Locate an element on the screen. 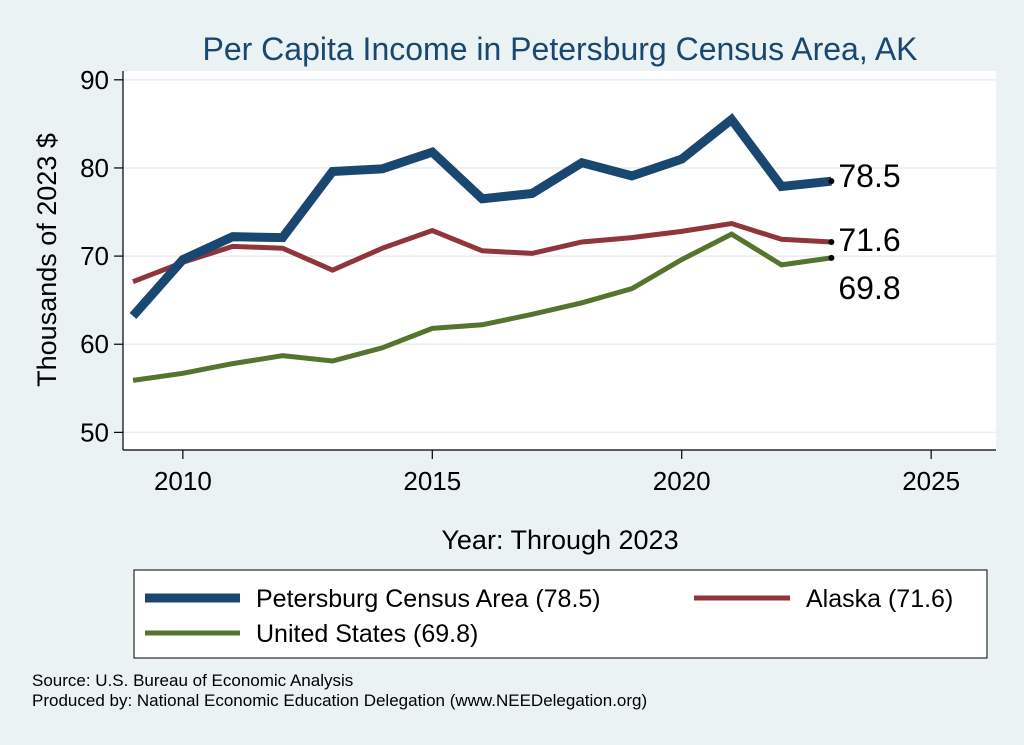 The image size is (1024, 745). end-marker-petersburg-census-area is located at coordinates (831, 181).